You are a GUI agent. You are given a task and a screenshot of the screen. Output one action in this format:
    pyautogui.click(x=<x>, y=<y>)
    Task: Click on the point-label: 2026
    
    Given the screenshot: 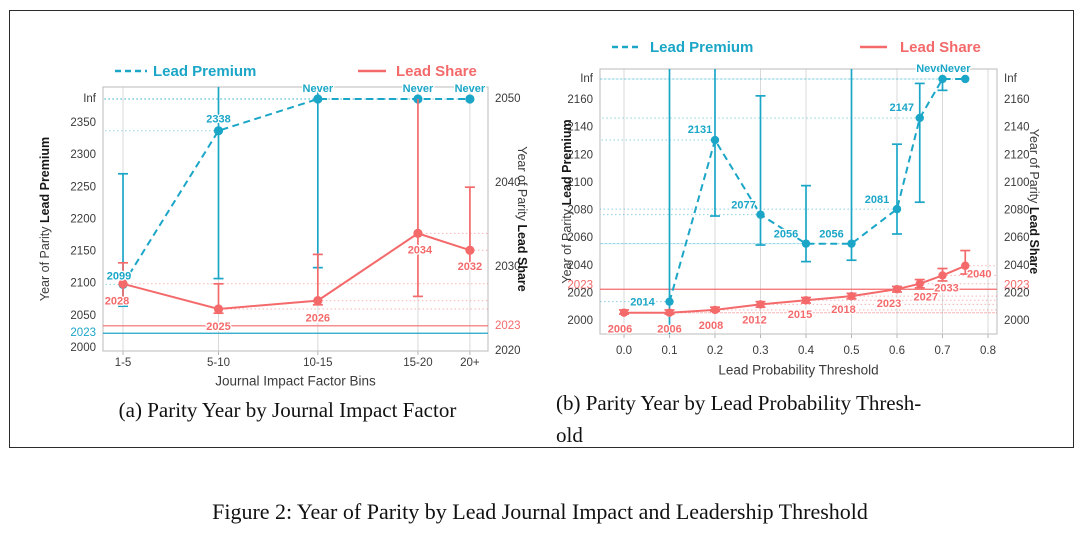 What is the action you would take?
    pyautogui.click(x=318, y=319)
    